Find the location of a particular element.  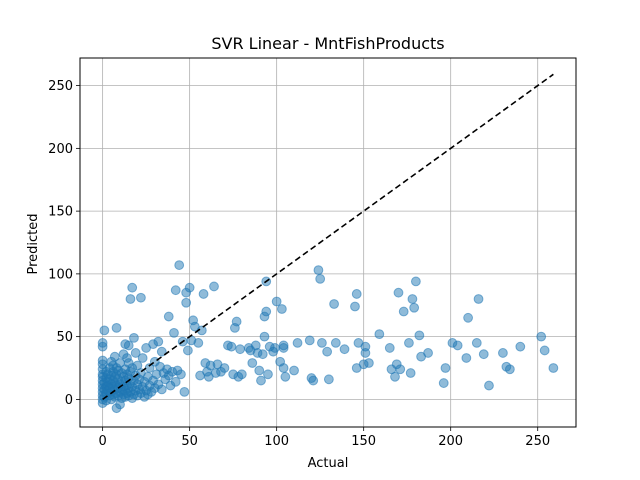

y-axis-ticks: 0 50 100 150 200 250 is located at coordinates (64, 243).